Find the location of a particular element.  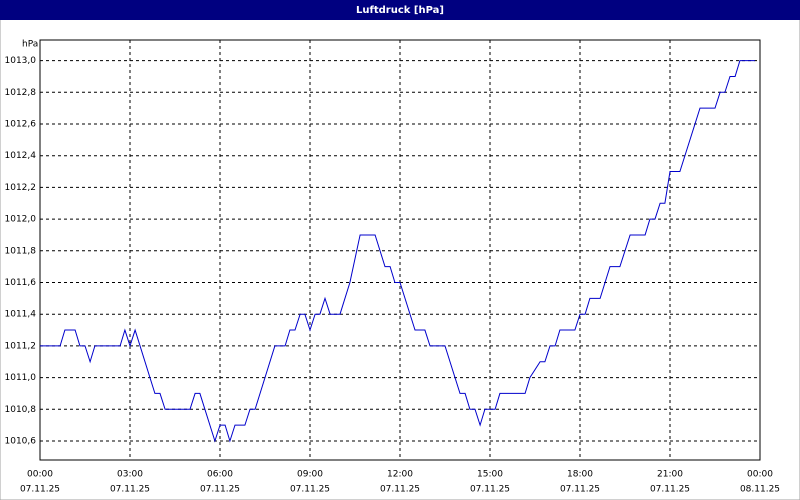

y-tick-label: 1010,6 is located at coordinates (21, 441).